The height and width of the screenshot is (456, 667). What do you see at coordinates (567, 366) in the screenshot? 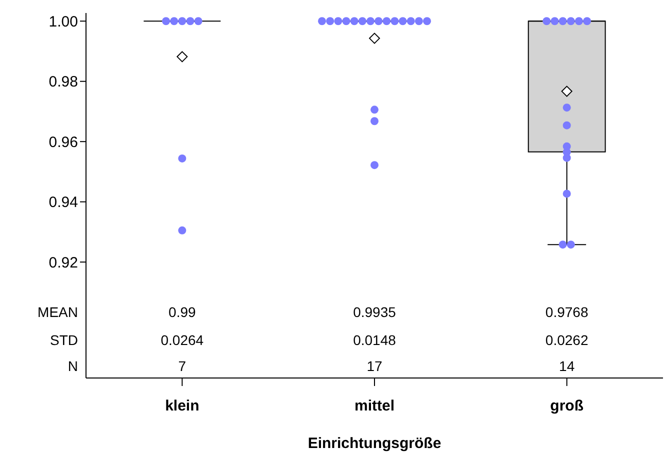
I see `annotation: 14` at bounding box center [567, 366].